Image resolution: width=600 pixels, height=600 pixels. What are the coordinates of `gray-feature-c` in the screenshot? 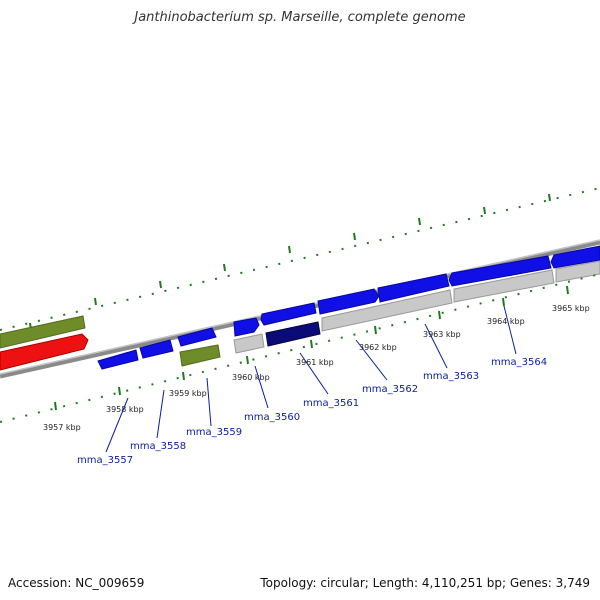 It's located at (504, 286).